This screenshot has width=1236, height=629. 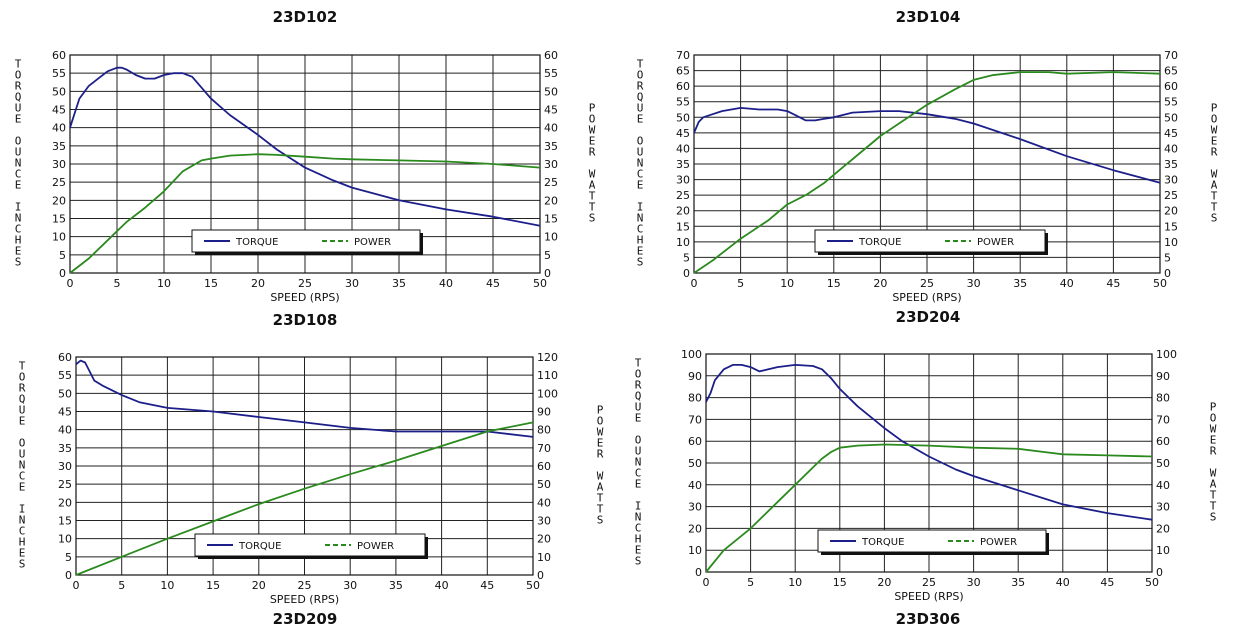 What do you see at coordinates (59, 73) in the screenshot?
I see `y-tick-label: 55` at bounding box center [59, 73].